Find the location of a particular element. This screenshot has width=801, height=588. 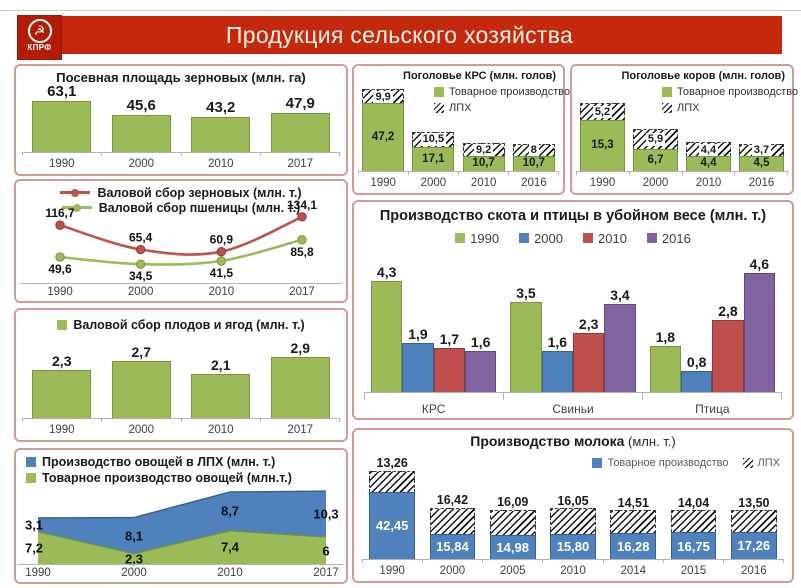

legend-label: 2000 is located at coordinates (548, 238).